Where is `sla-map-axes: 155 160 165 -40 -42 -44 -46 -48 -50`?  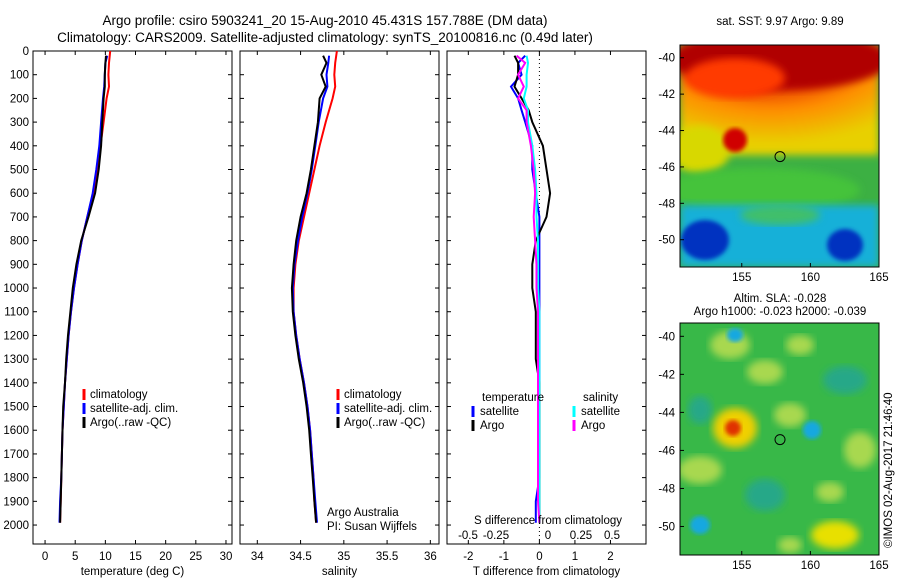
sla-map-axes: 155 160 165 -40 -42 -44 -46 -48 -50 is located at coordinates (773, 447).